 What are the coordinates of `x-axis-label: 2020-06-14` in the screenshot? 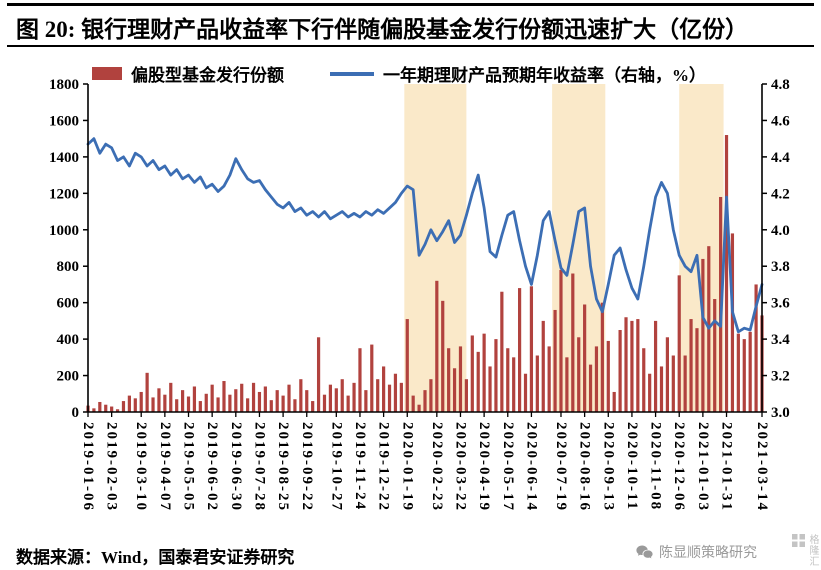 It's located at (531, 467).